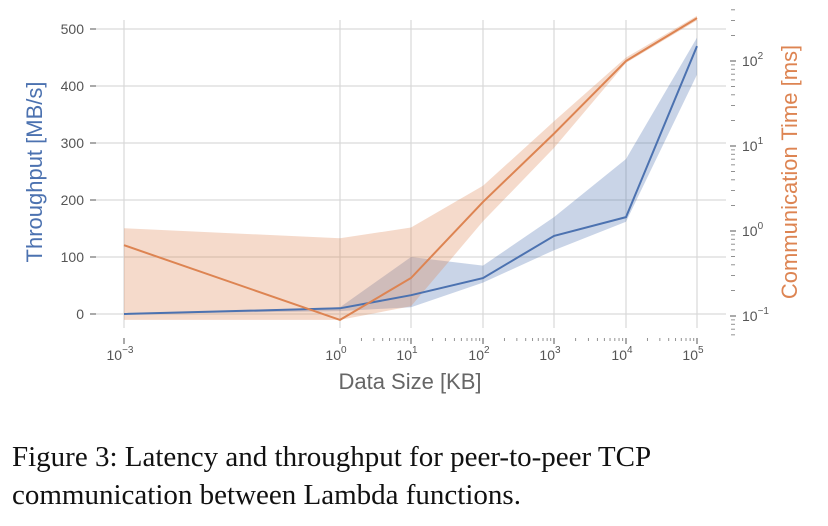 The image size is (828, 526). Describe the element at coordinates (73, 86) in the screenshot. I see `left-tick-label: 400` at that location.